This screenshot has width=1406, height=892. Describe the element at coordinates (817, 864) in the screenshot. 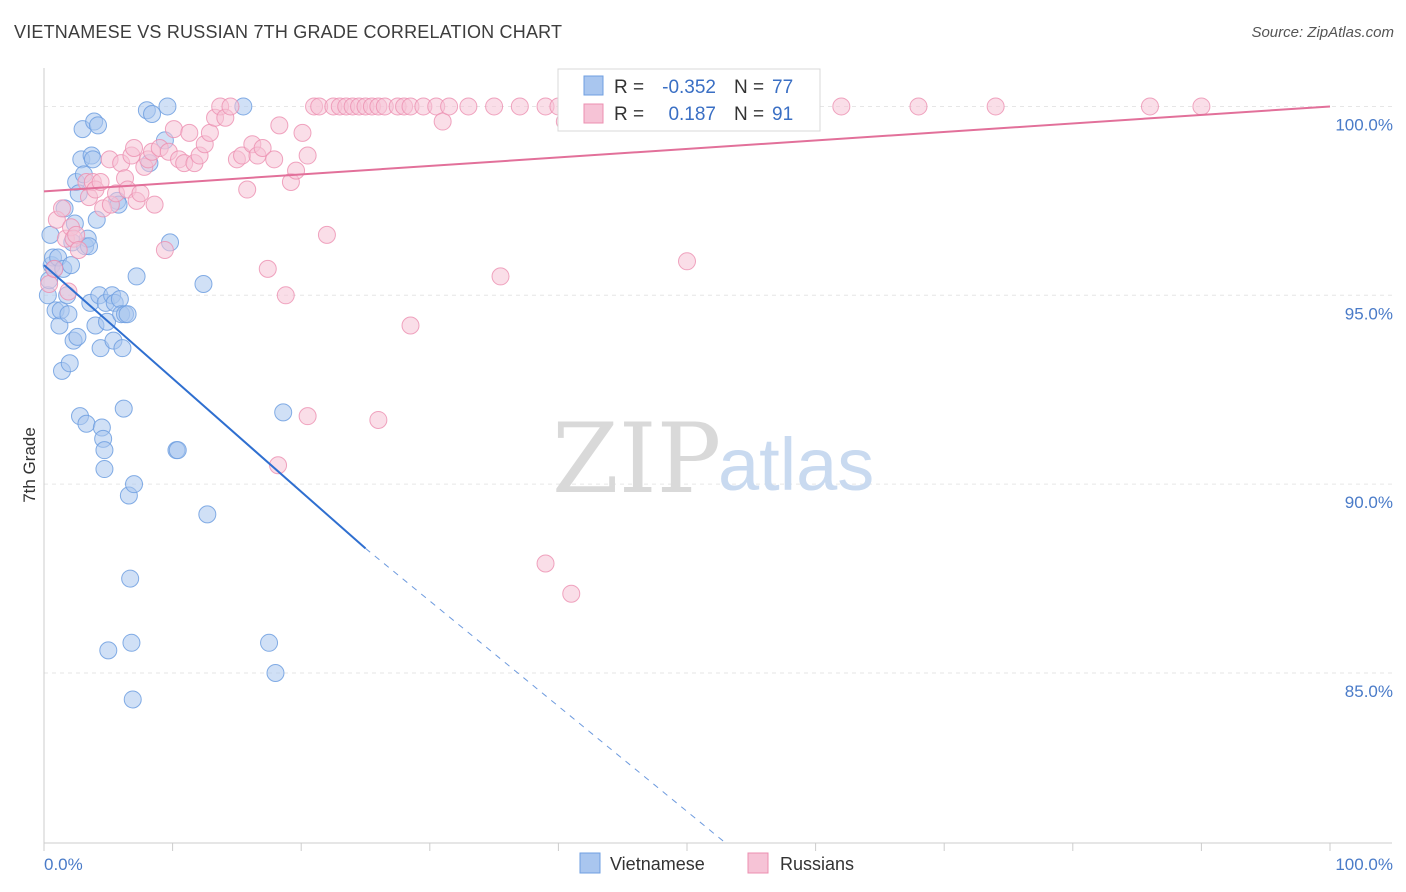

I see `legend-russians-label: Russians` at that location.